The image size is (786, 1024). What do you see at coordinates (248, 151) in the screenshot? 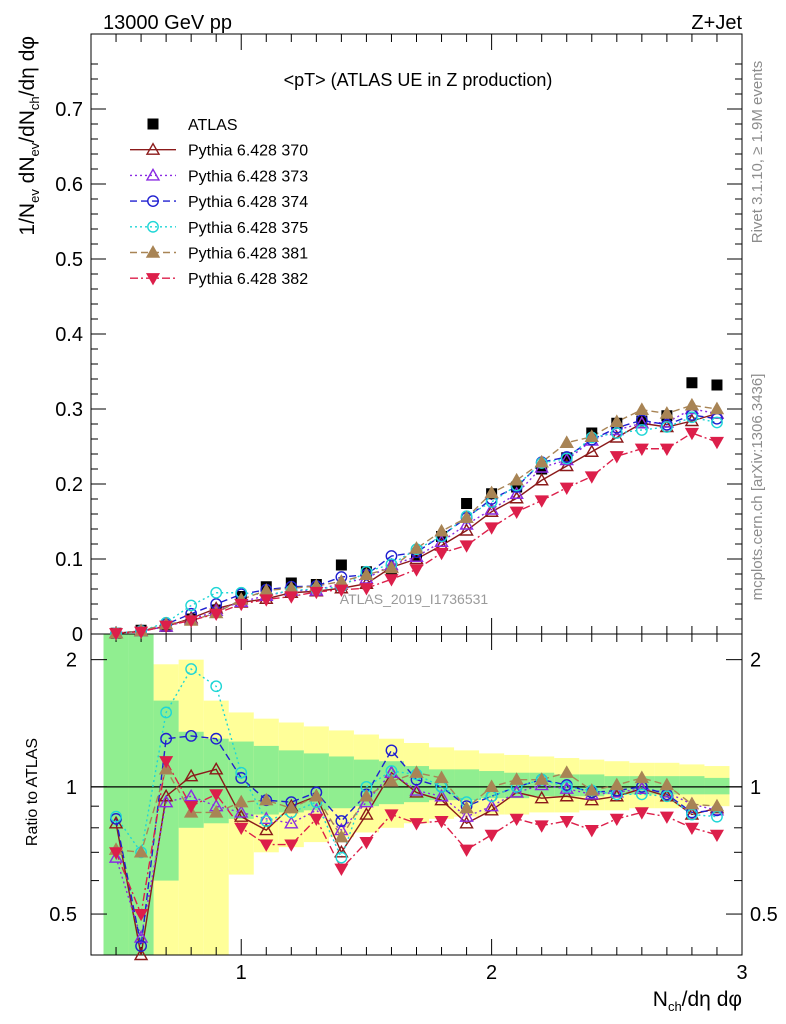
I see `legend-label-p370: Pythia 6.428 370` at bounding box center [248, 151].